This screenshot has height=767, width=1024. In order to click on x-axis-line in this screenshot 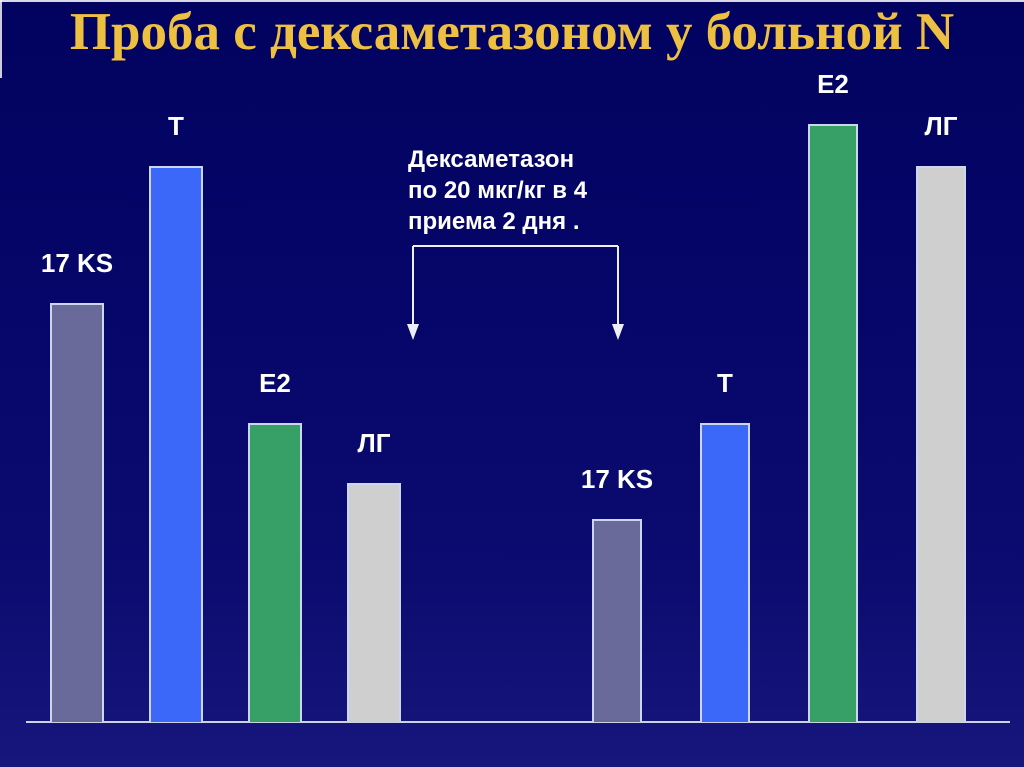, I will do `click(518, 722)`.